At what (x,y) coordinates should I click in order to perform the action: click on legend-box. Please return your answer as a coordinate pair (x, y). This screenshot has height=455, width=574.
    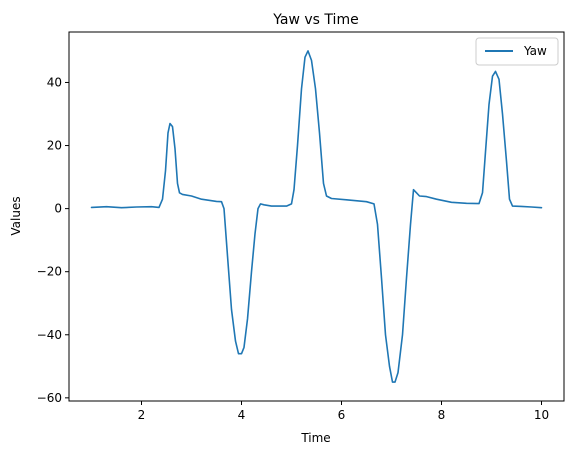
    Looking at the image, I should click on (517, 51).